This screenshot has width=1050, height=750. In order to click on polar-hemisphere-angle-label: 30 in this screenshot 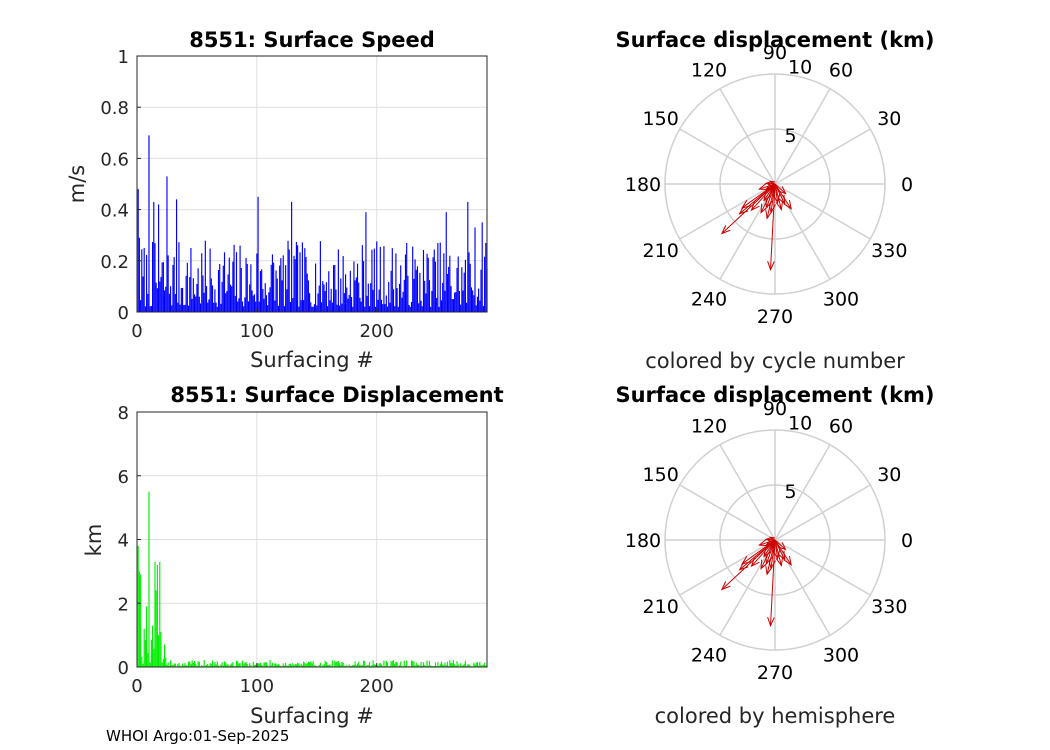, I will do `click(889, 475)`.